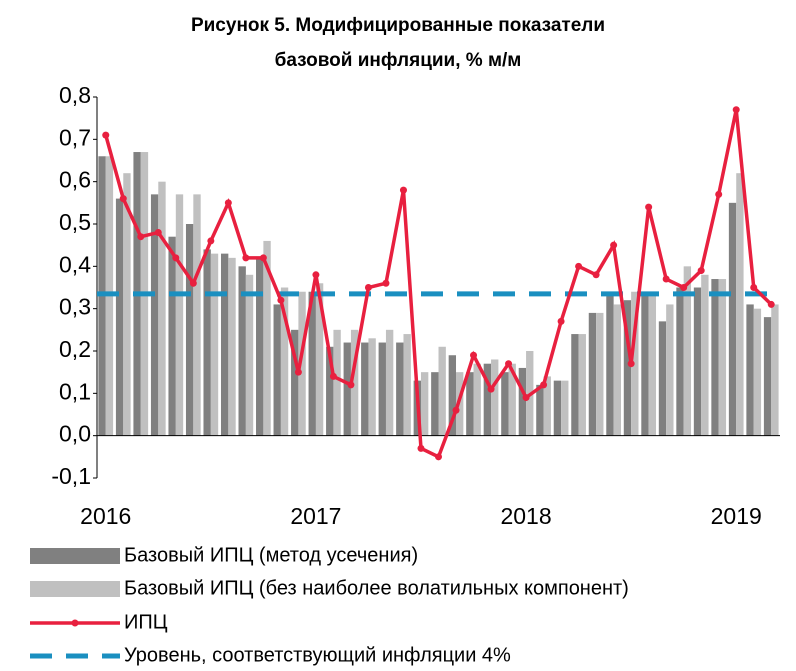 This screenshot has width=796, height=671. I want to click on y-tick-label: 0,0, so click(75, 434).